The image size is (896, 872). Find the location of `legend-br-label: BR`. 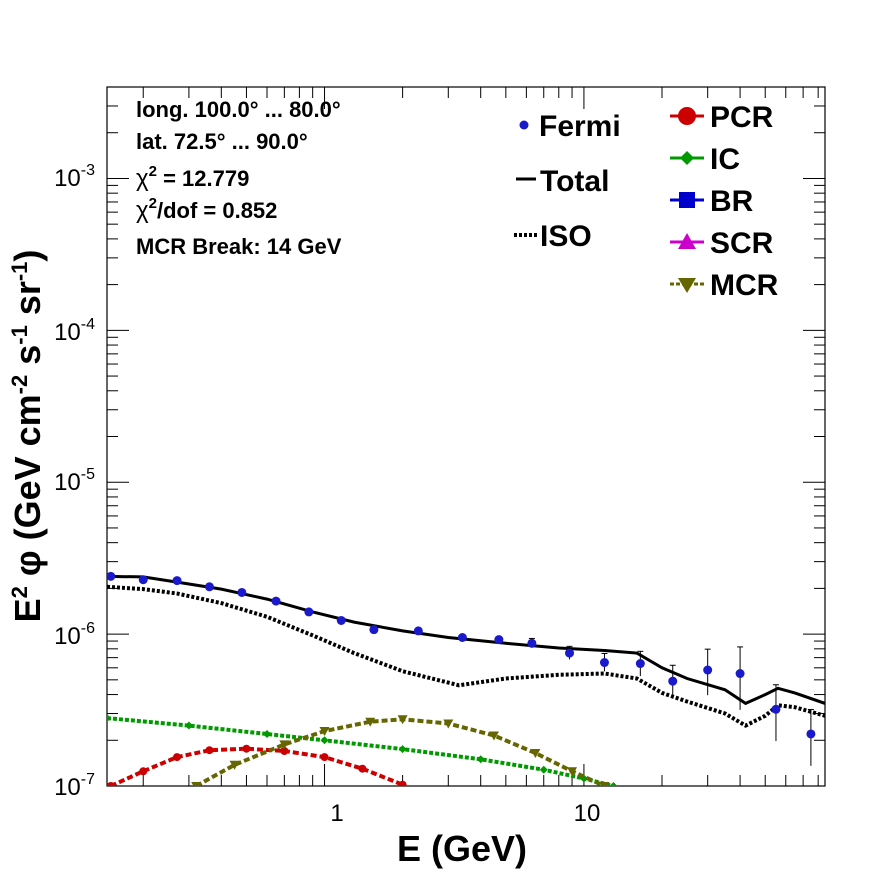

legend-br-label: BR is located at coordinates (732, 201).